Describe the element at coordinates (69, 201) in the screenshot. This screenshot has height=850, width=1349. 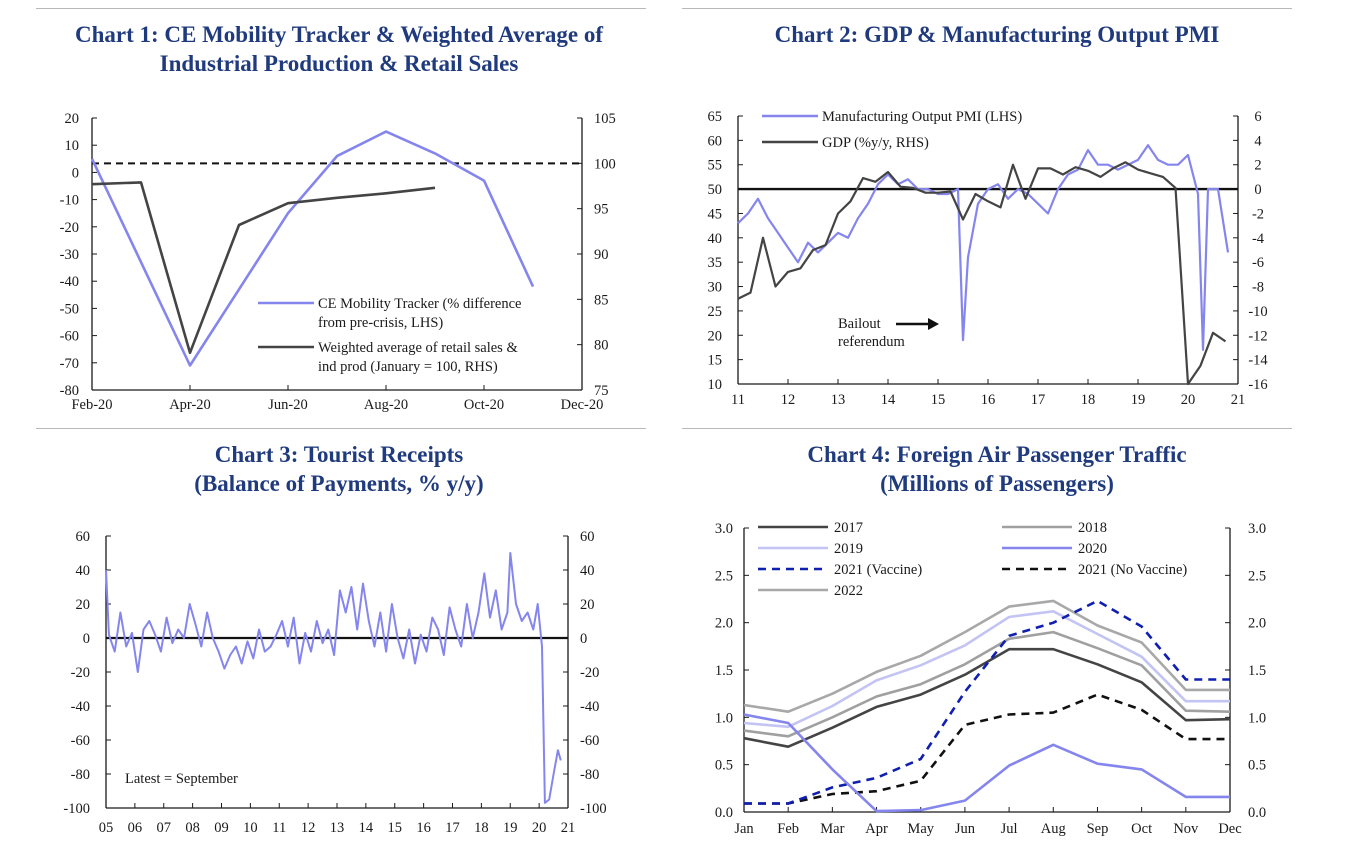
I see `y-left-tick-label: -10` at that location.